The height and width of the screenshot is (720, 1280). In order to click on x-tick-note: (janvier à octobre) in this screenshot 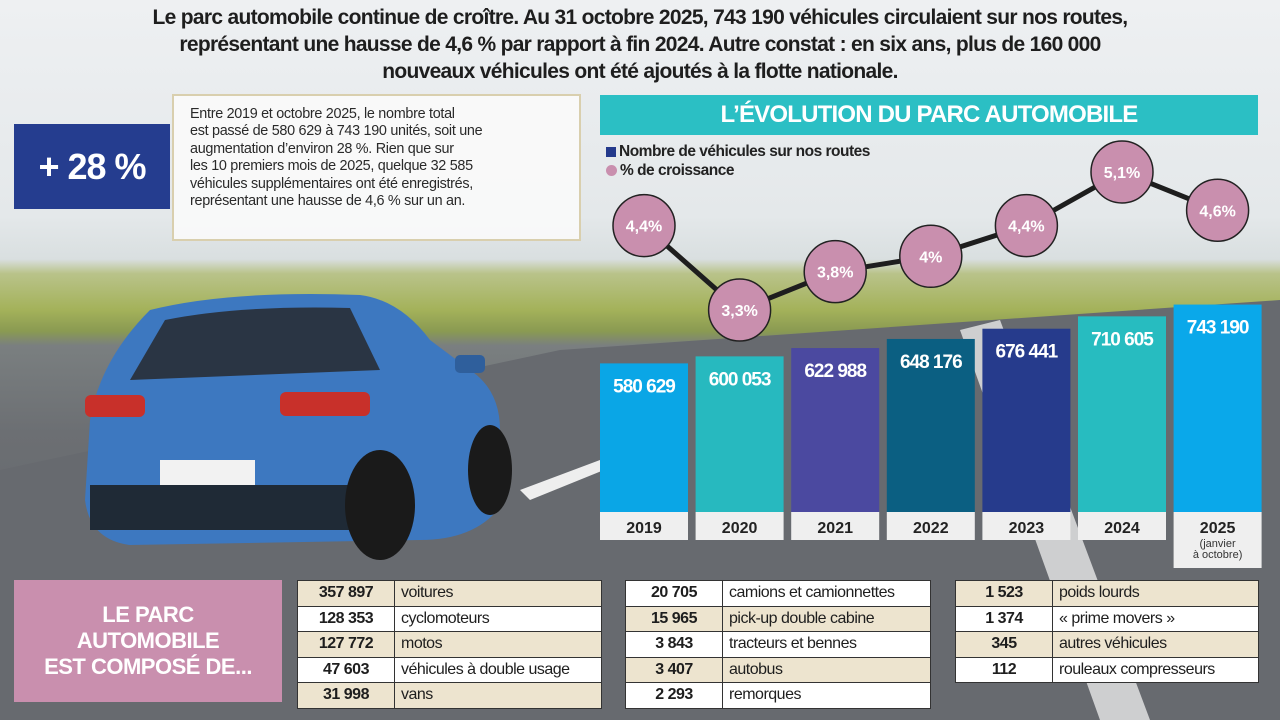, I will do `click(1218, 549)`.